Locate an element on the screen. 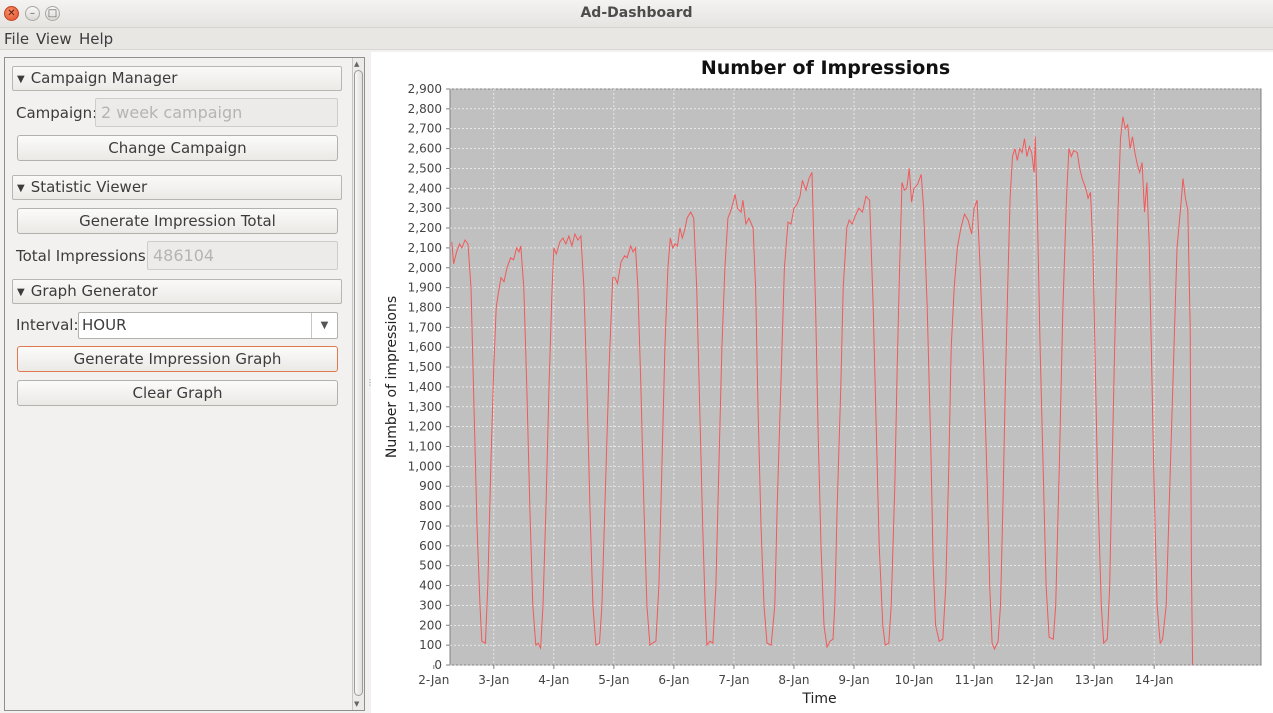 This screenshot has height=713, width=1273. total-impressions-label: Total Impressions: is located at coordinates (83, 256).